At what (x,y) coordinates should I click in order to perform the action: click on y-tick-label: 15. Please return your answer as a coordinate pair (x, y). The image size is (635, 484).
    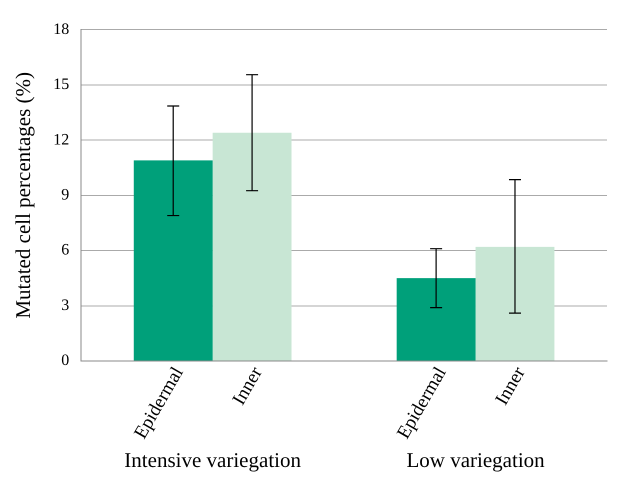
    Looking at the image, I should click on (61, 85).